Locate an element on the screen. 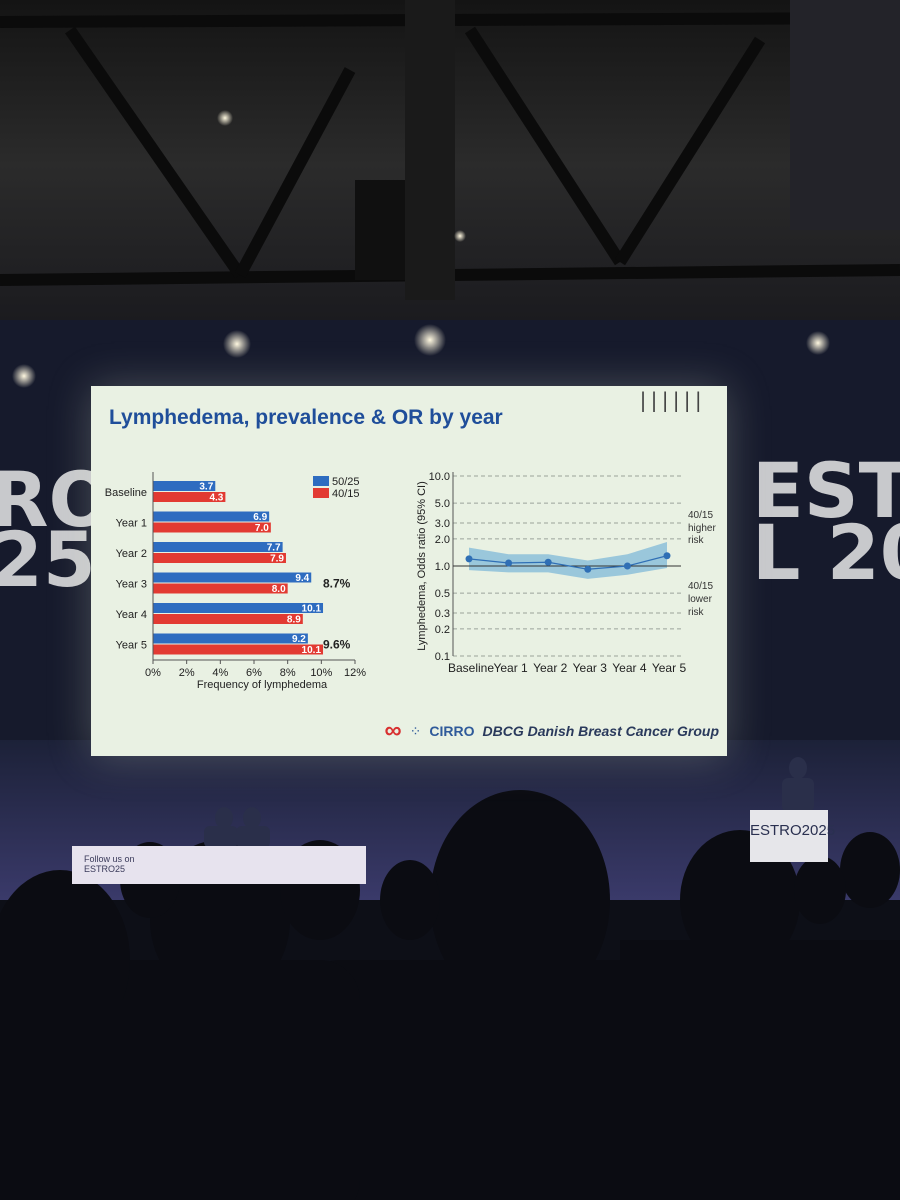  bar-value-label: 7.0 is located at coordinates (262, 528).